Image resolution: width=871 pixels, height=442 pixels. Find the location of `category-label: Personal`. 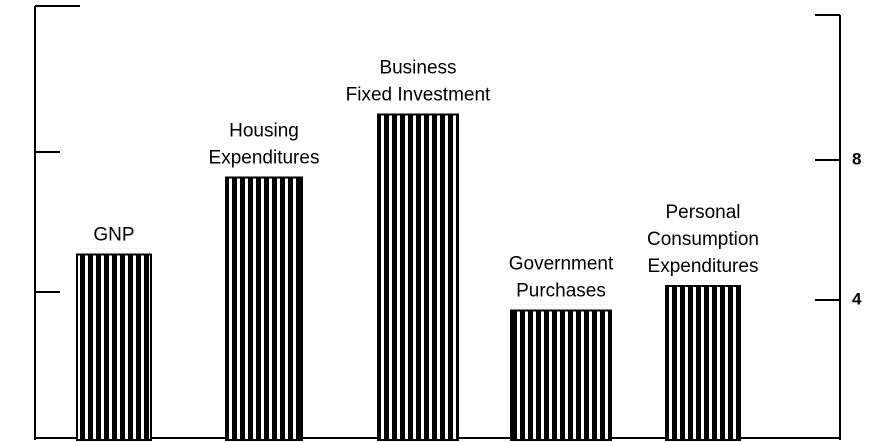

category-label: Personal is located at coordinates (703, 212).